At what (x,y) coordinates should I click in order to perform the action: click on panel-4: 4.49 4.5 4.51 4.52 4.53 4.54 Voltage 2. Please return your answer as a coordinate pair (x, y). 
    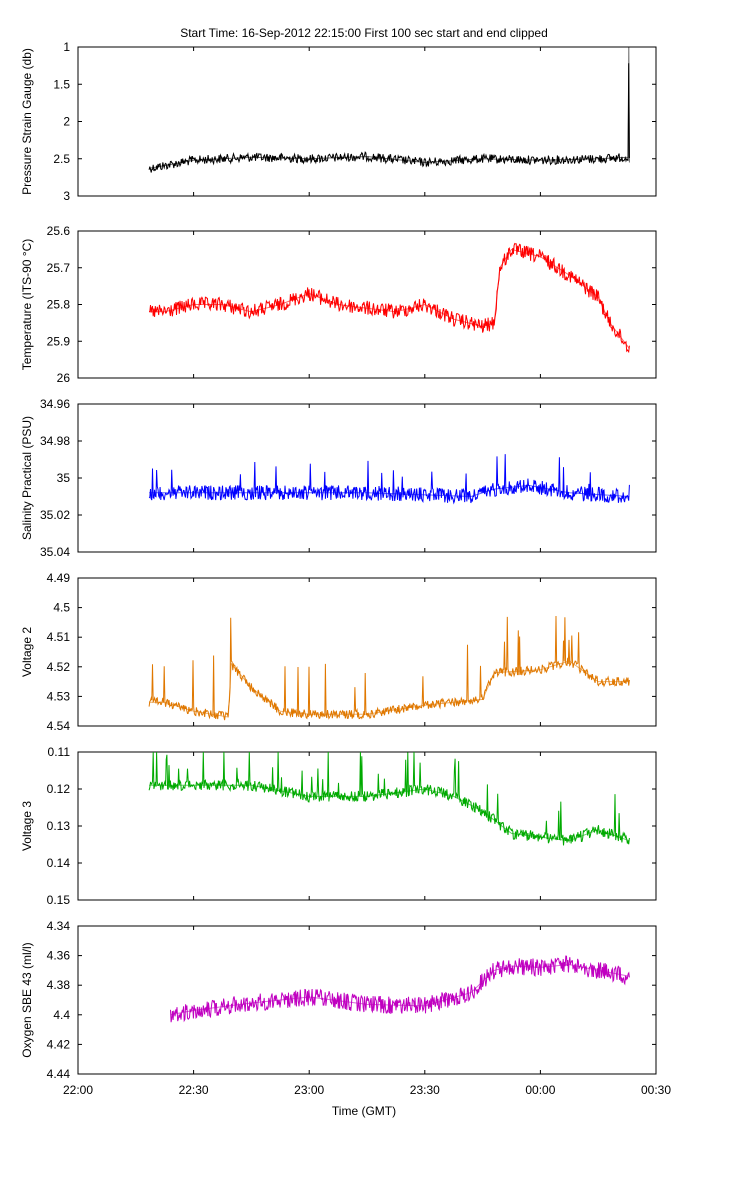
    Looking at the image, I should click on (338, 652).